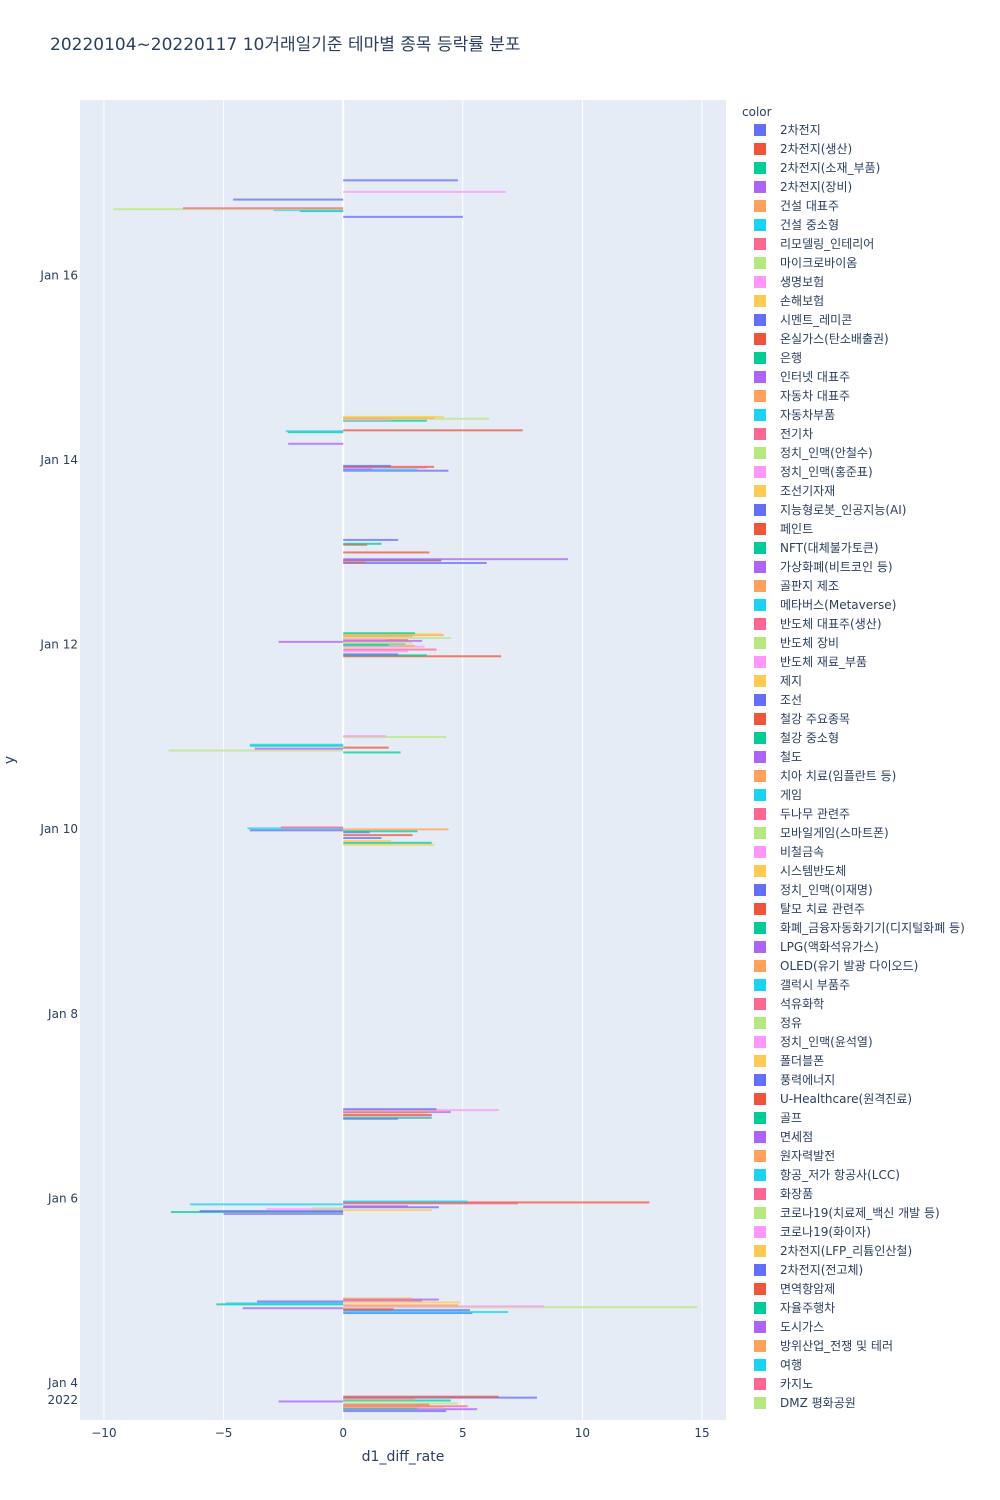 This screenshot has height=1500, width=1000. I want to click on legend-item: 건설 중소형, so click(809, 225).